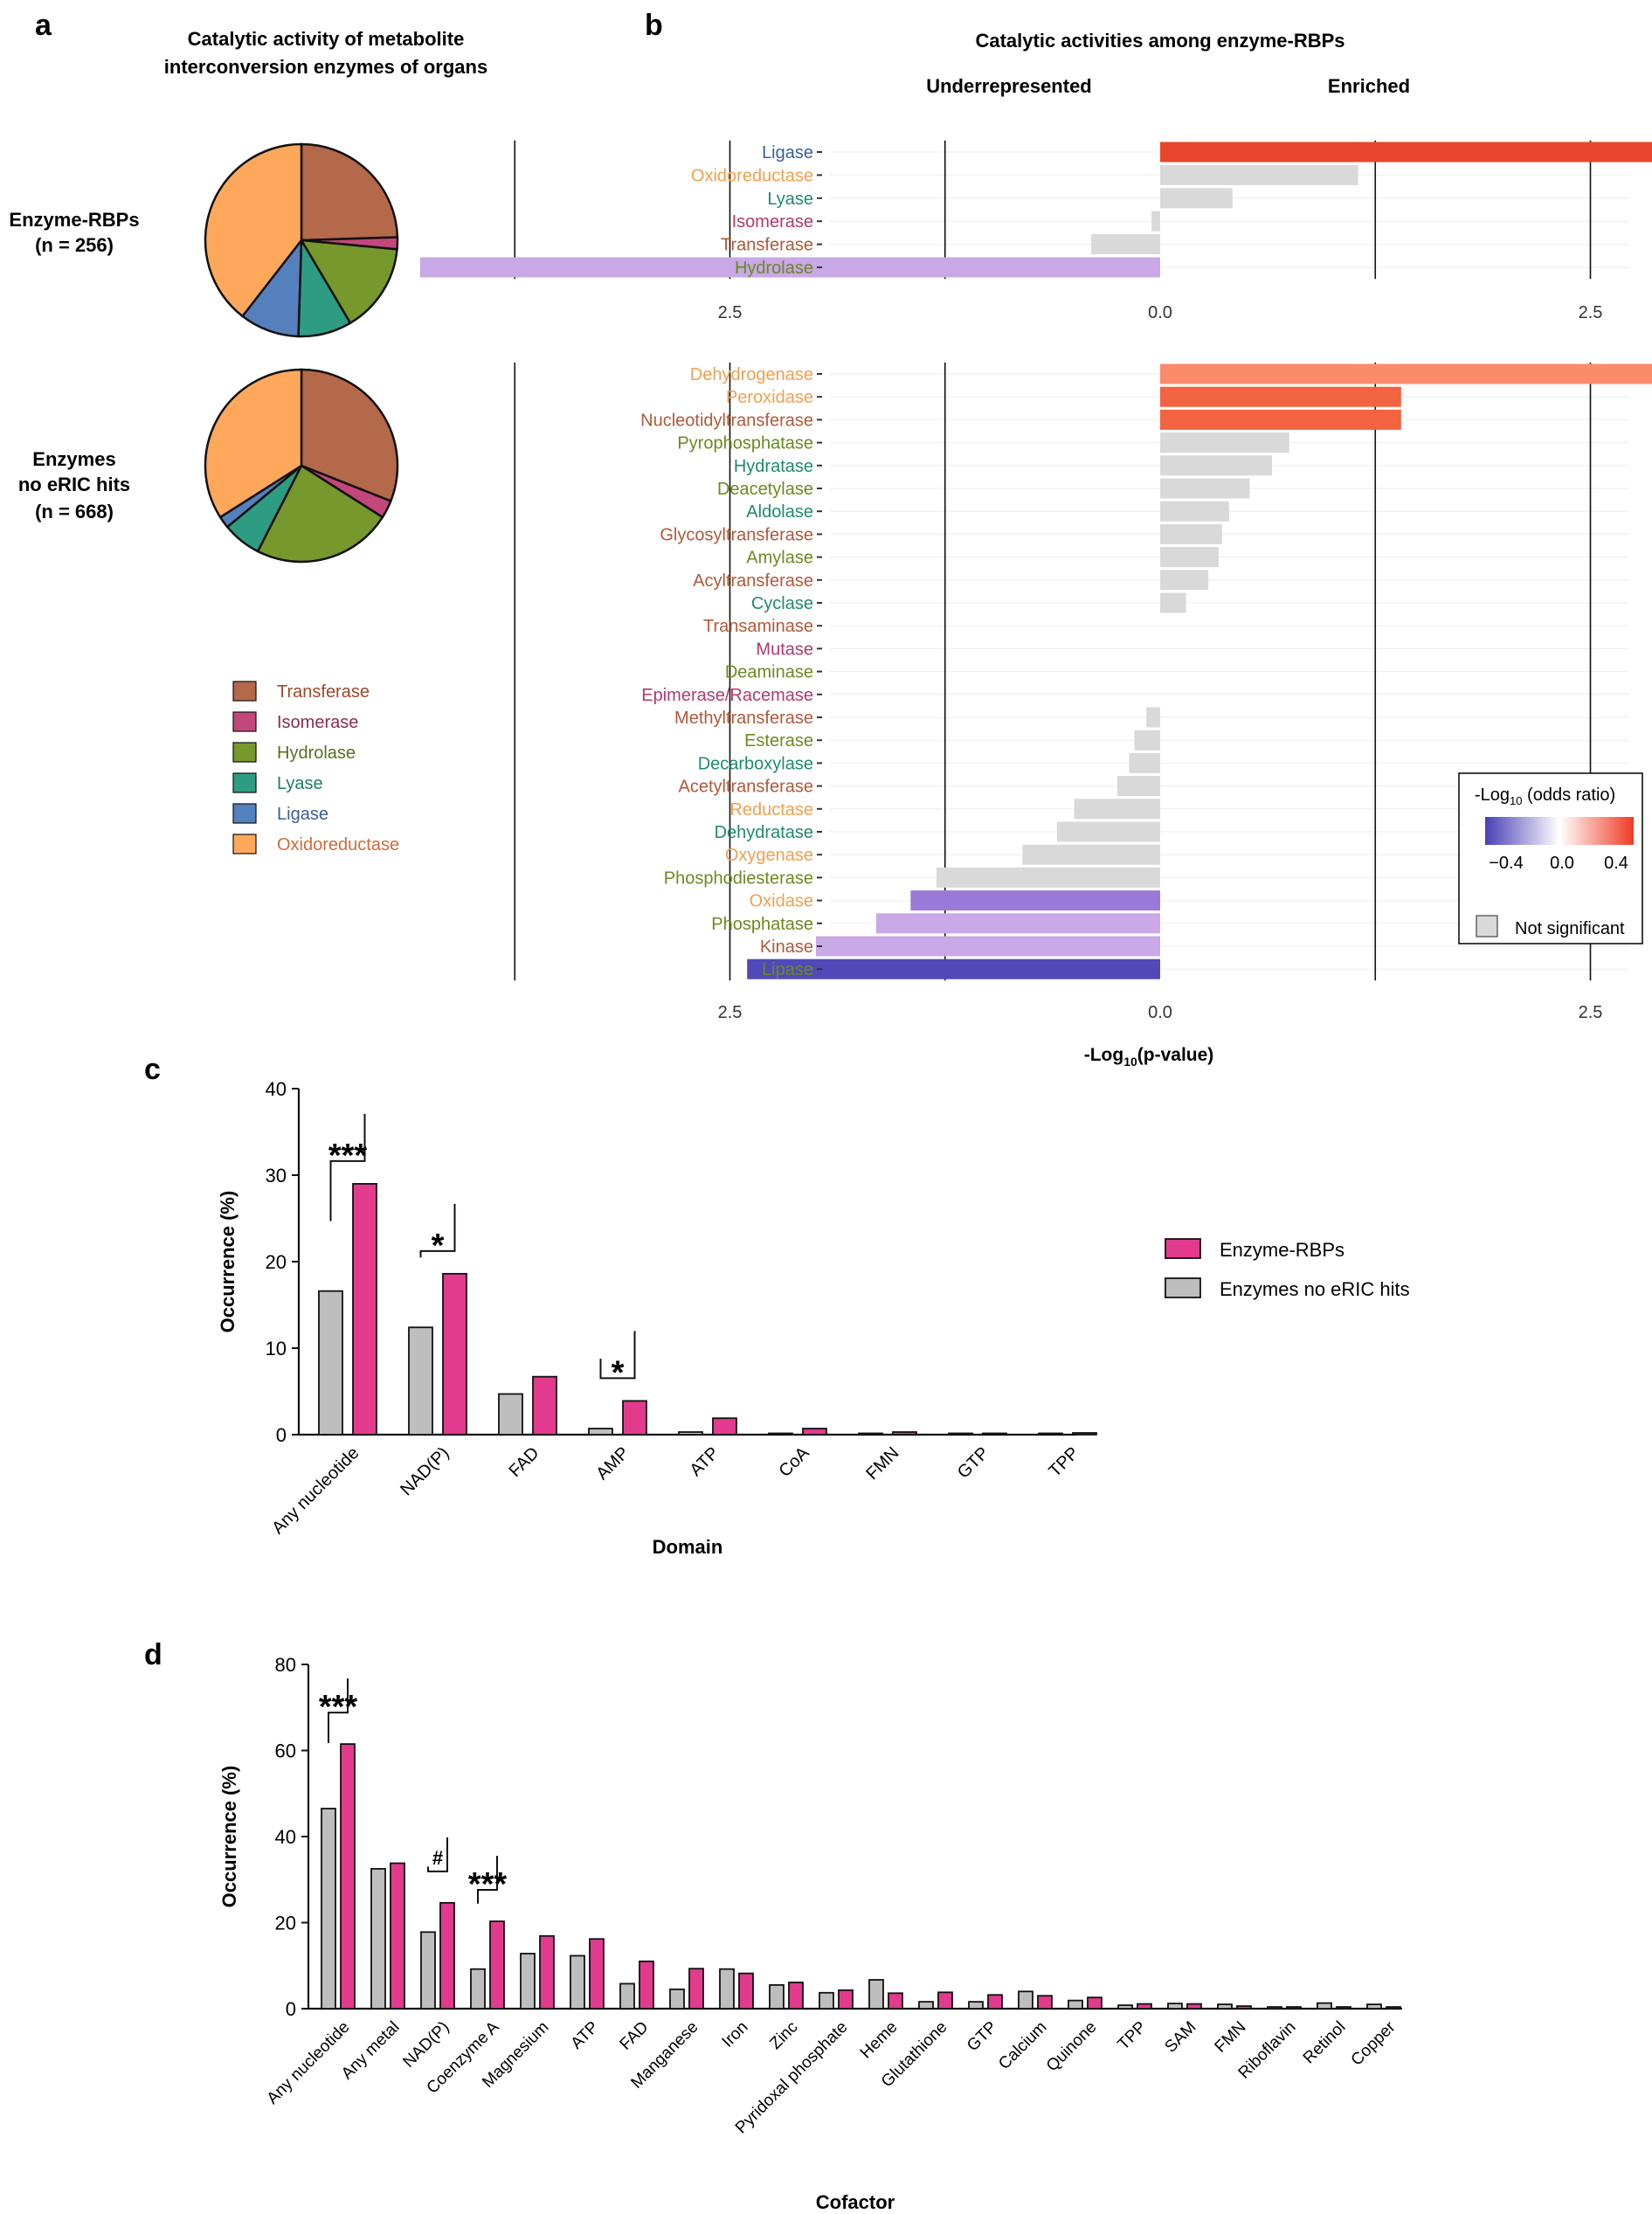 The image size is (1652, 2214). Describe the element at coordinates (1189, 558) in the screenshot. I see `bar-amylase` at that location.